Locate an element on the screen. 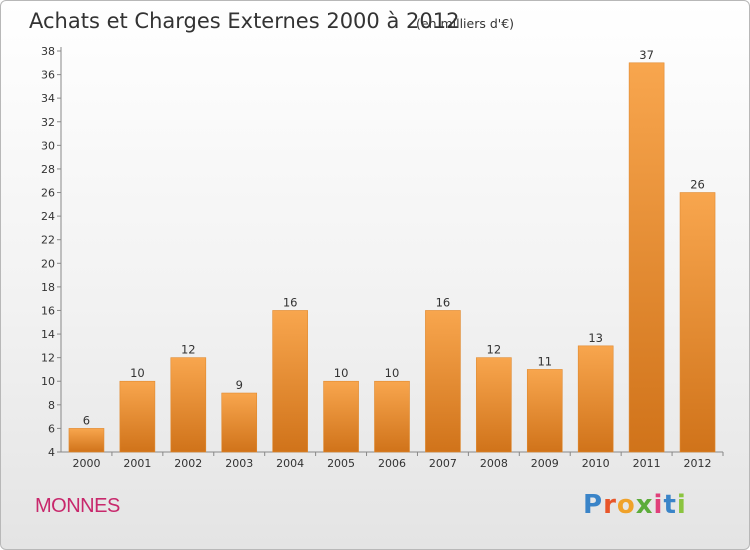 Image resolution: width=750 pixels, height=550 pixels. x-tick-label: 2009 is located at coordinates (545, 463).